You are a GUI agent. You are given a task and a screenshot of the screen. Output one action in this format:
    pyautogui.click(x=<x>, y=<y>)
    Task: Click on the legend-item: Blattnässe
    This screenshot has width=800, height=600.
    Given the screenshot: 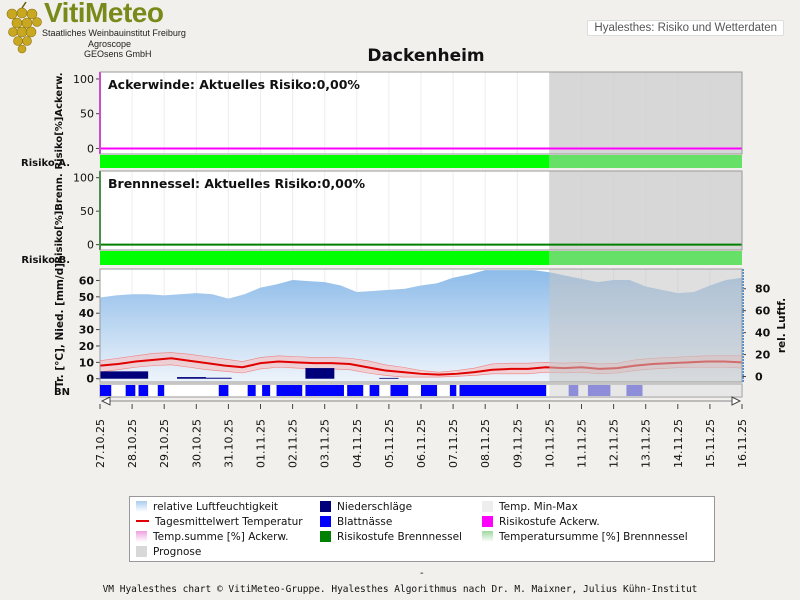 What is the action you would take?
    pyautogui.click(x=356, y=522)
    